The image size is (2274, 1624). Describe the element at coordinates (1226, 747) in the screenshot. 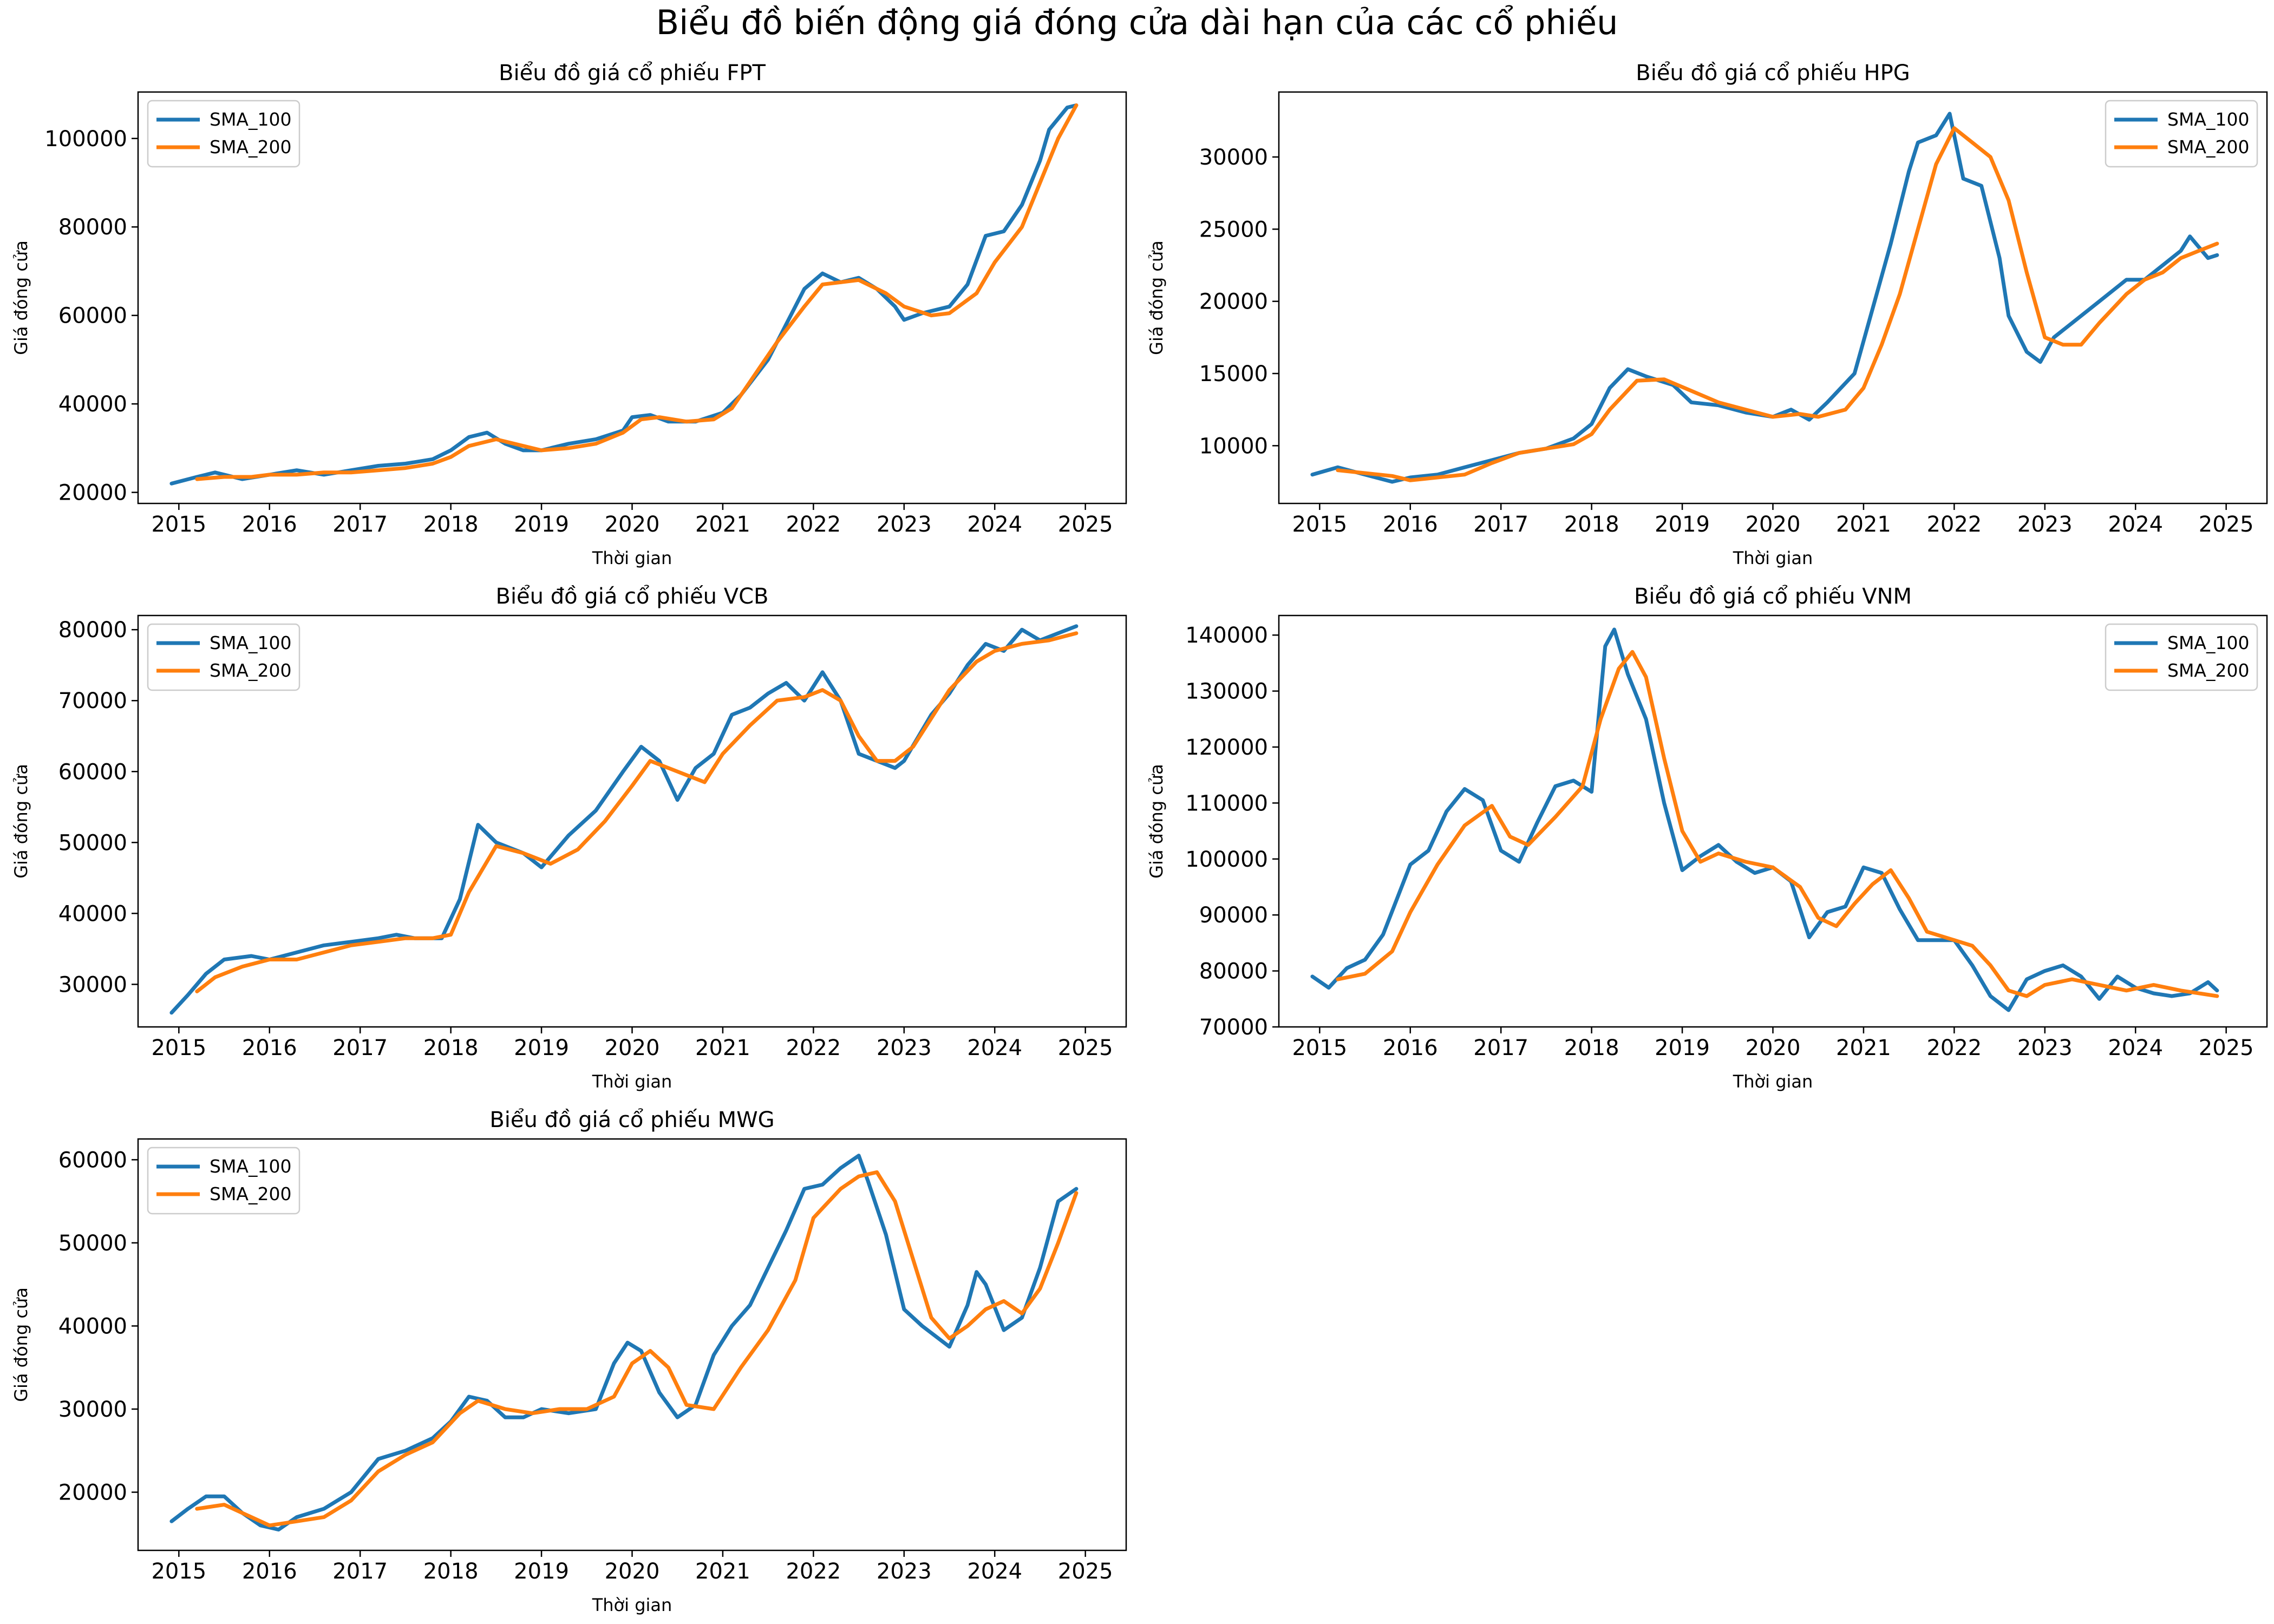

I see `y-tick-label: 120000` at that location.